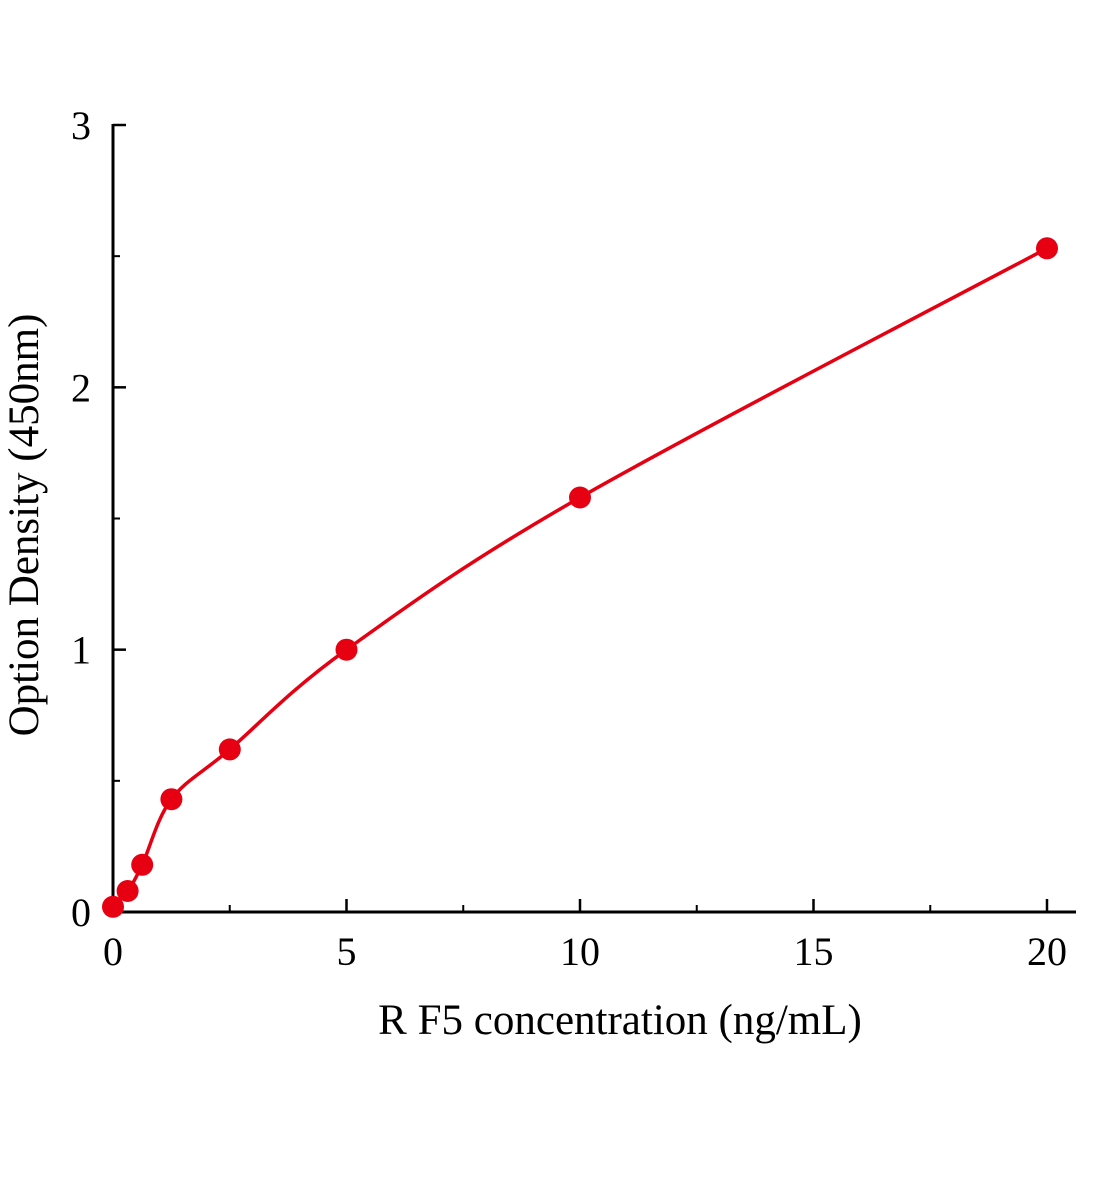 The width and height of the screenshot is (1104, 1200). What do you see at coordinates (81, 650) in the screenshot?
I see `y-tick-label: 1` at bounding box center [81, 650].